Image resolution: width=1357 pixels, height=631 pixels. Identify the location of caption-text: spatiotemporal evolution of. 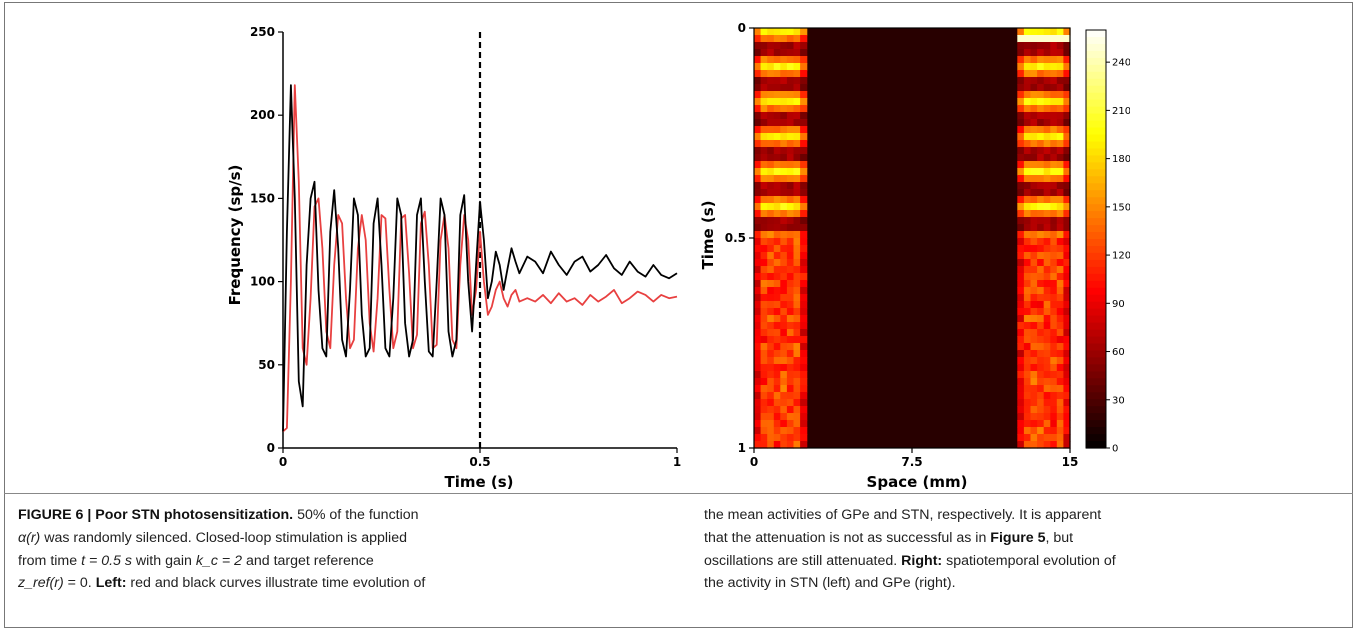
(1031, 560).